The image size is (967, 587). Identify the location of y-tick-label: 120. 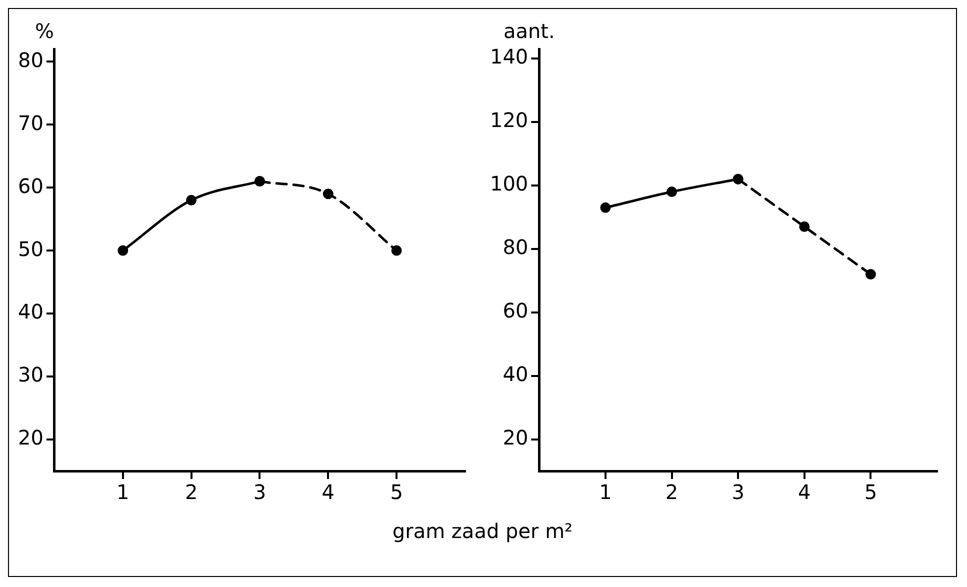
(509, 120).